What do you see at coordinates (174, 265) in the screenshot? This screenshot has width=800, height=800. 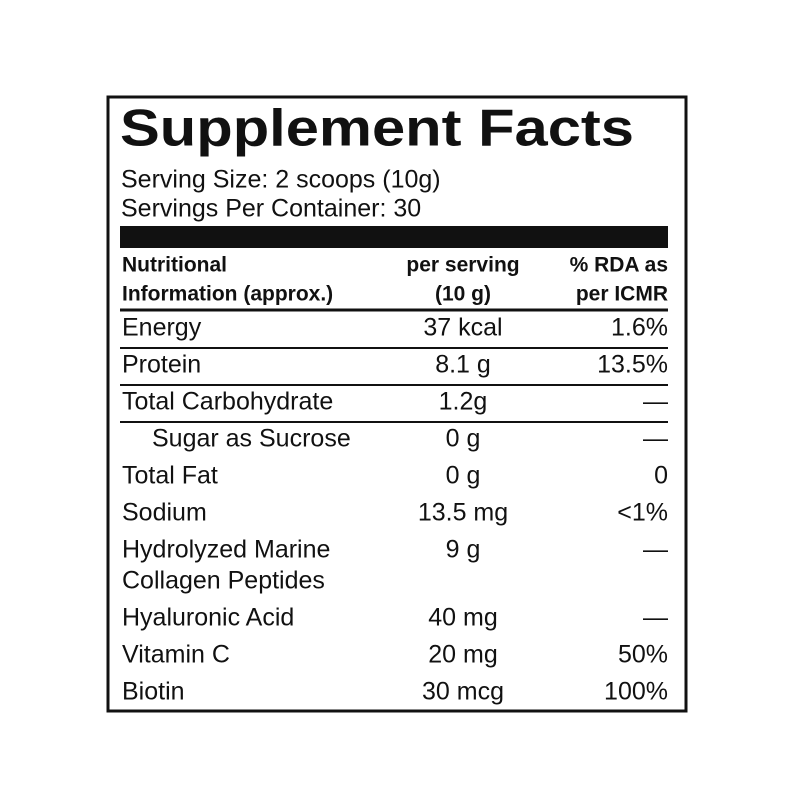 I see `header-cell: Nutritional` at bounding box center [174, 265].